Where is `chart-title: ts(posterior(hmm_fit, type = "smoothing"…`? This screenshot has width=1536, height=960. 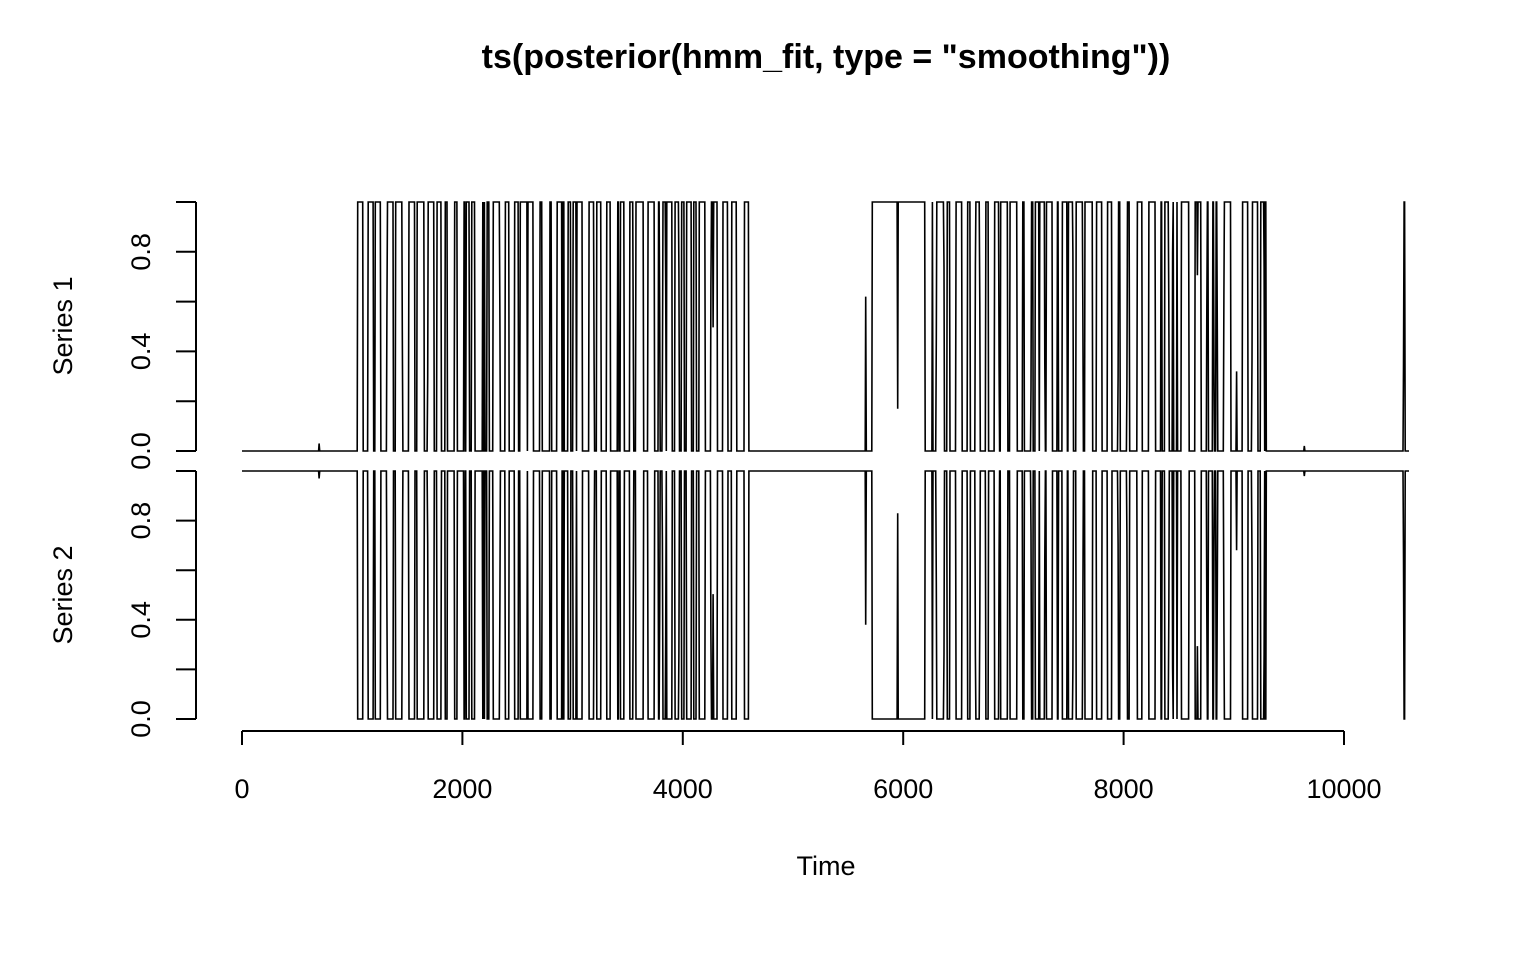
chart-title: ts(posterior(hmm_fit, type = "smoothing"… is located at coordinates (826, 57).